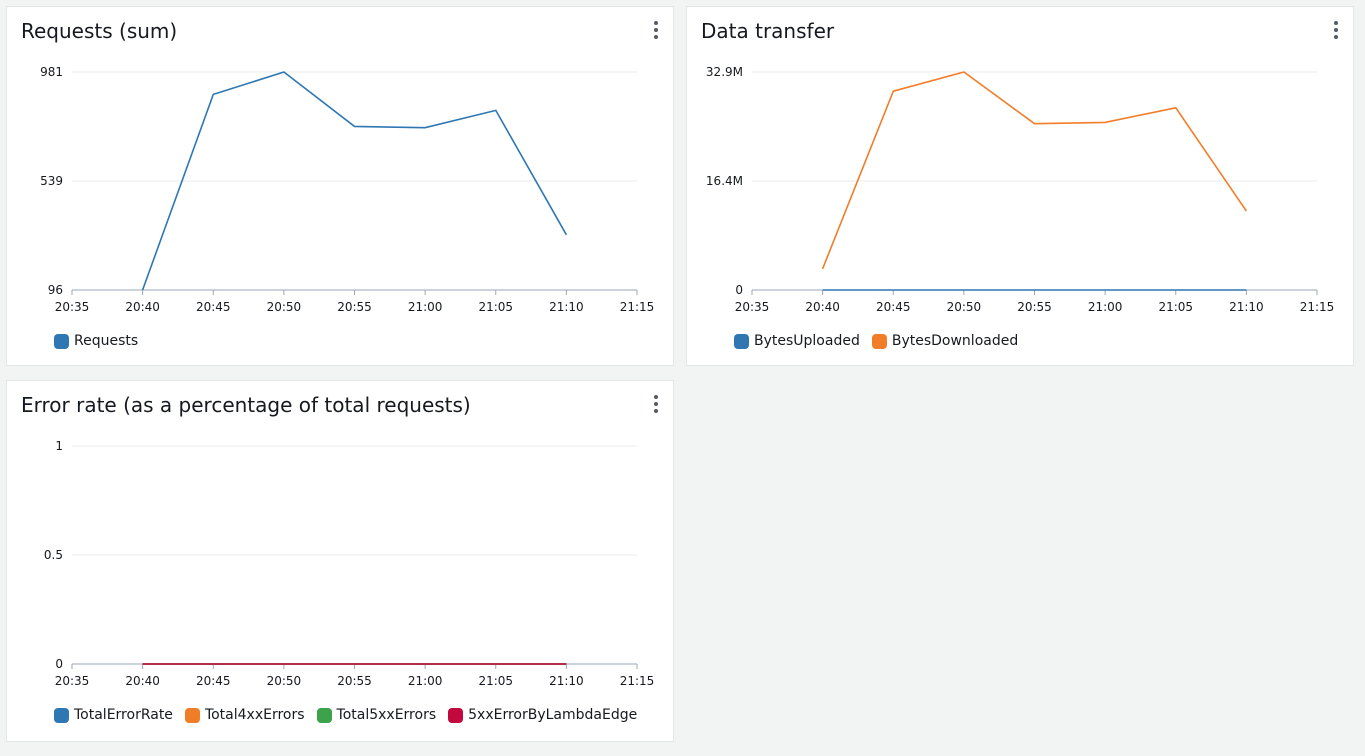 Image resolution: width=1365 pixels, height=756 pixels. Describe the element at coordinates (354, 181) in the screenshot. I see `series-line-requests` at that location.